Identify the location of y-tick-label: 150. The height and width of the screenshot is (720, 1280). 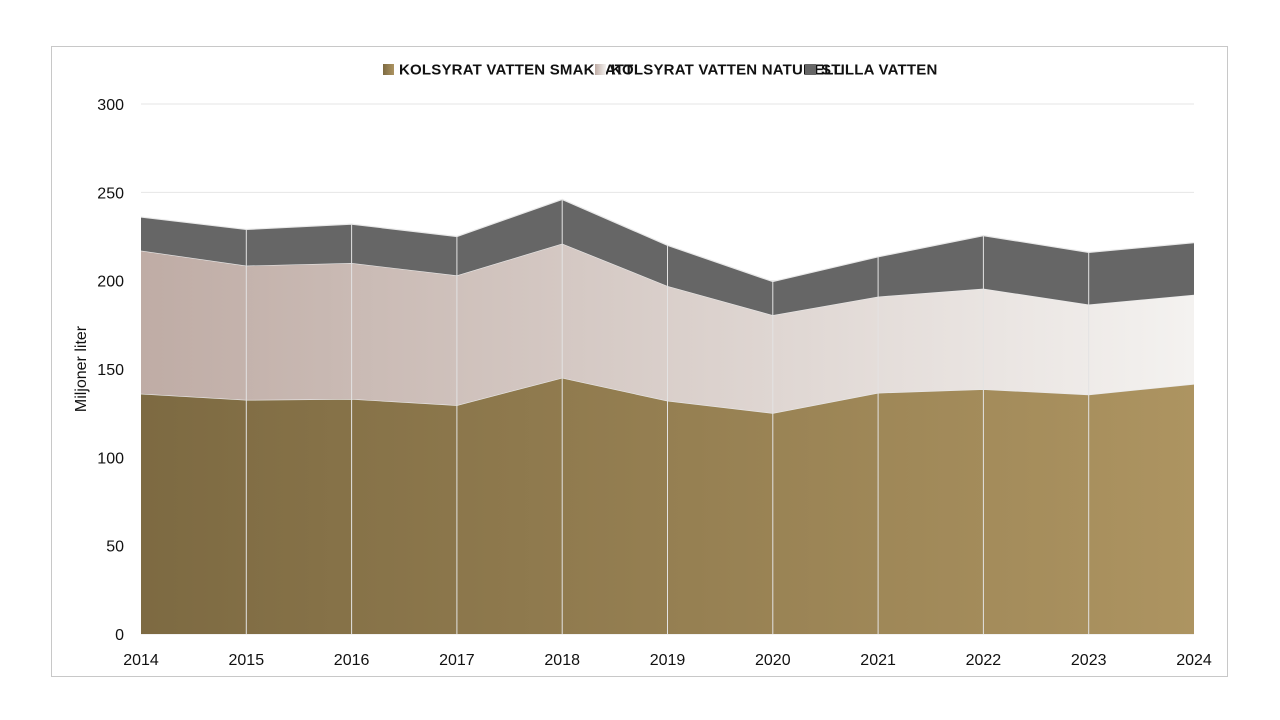
(110, 370).